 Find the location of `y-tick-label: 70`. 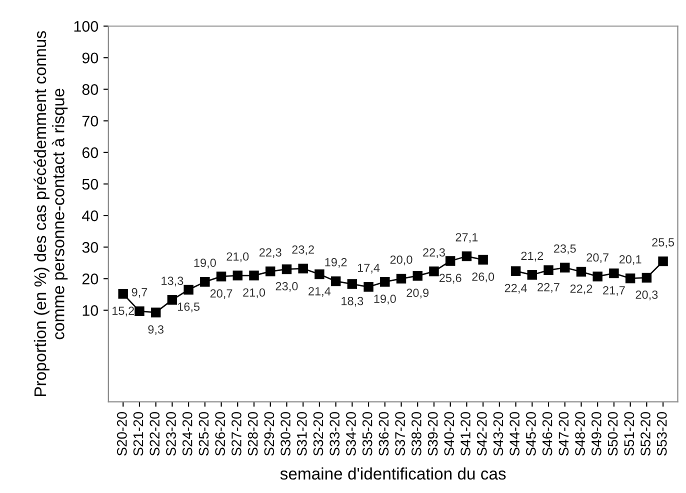

y-tick-label: 70 is located at coordinates (90, 121).